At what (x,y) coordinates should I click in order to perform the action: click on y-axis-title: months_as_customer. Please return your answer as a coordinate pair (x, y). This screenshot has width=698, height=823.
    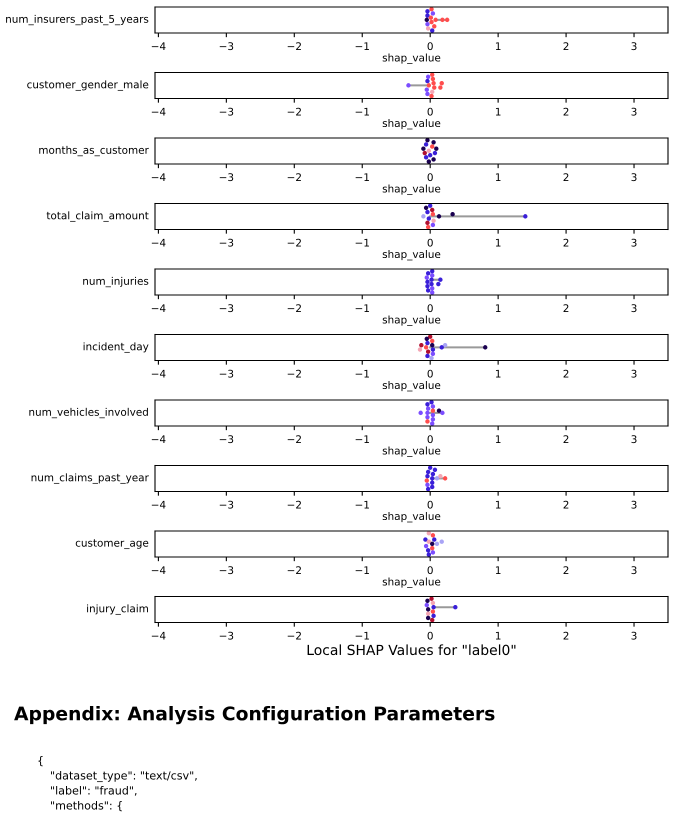
    Looking at the image, I should click on (94, 151).